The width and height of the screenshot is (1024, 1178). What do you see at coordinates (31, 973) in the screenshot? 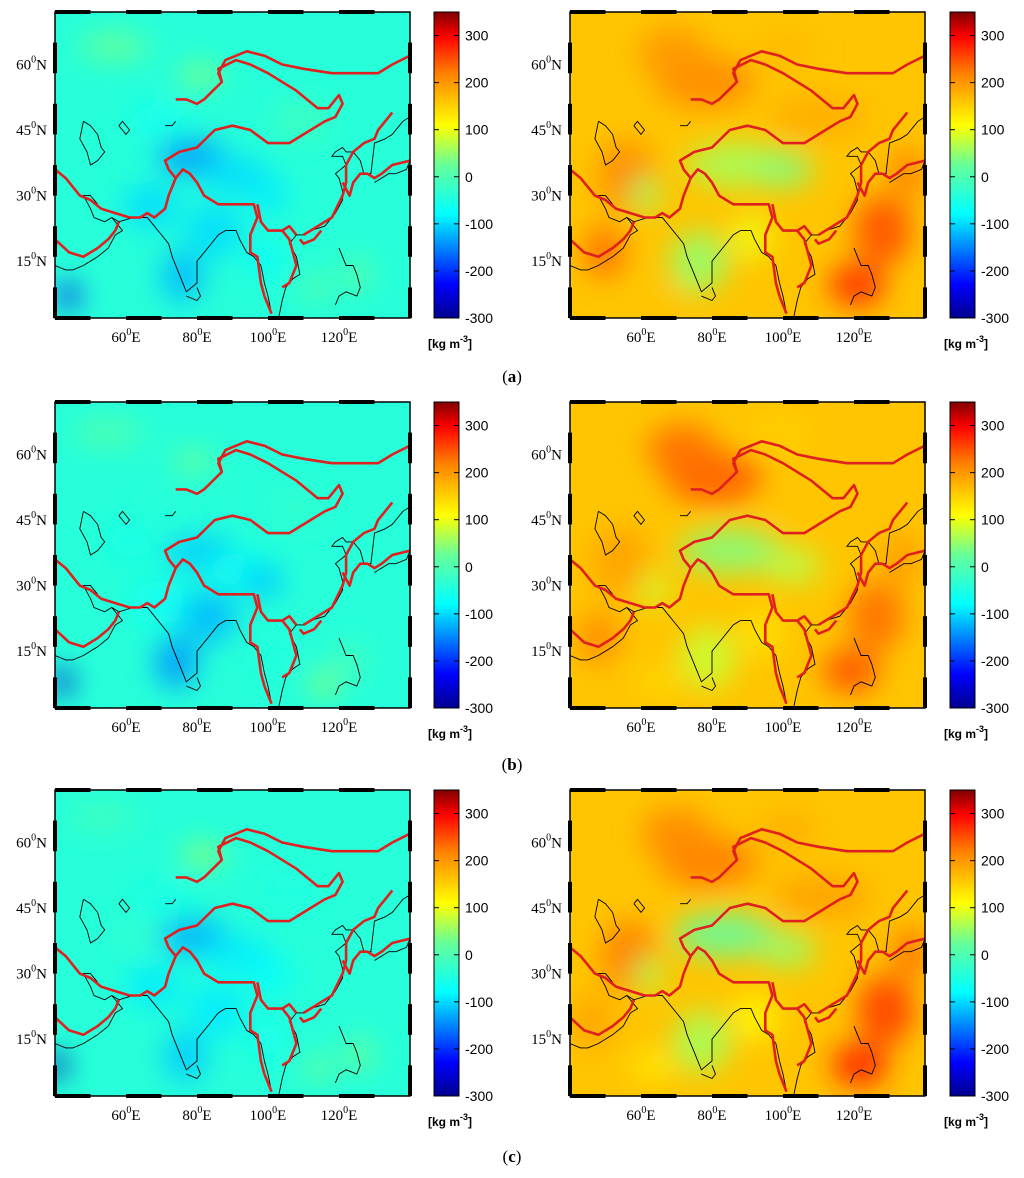
I see `latitude-tick-label: 300N` at bounding box center [31, 973].